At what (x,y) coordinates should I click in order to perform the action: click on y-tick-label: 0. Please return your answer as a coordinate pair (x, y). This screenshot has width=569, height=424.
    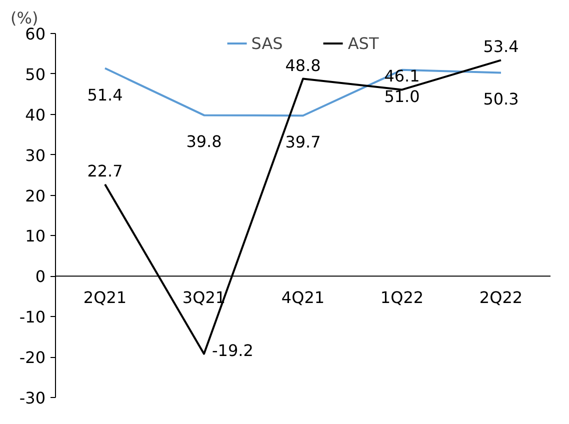
    Looking at the image, I should click on (40, 276).